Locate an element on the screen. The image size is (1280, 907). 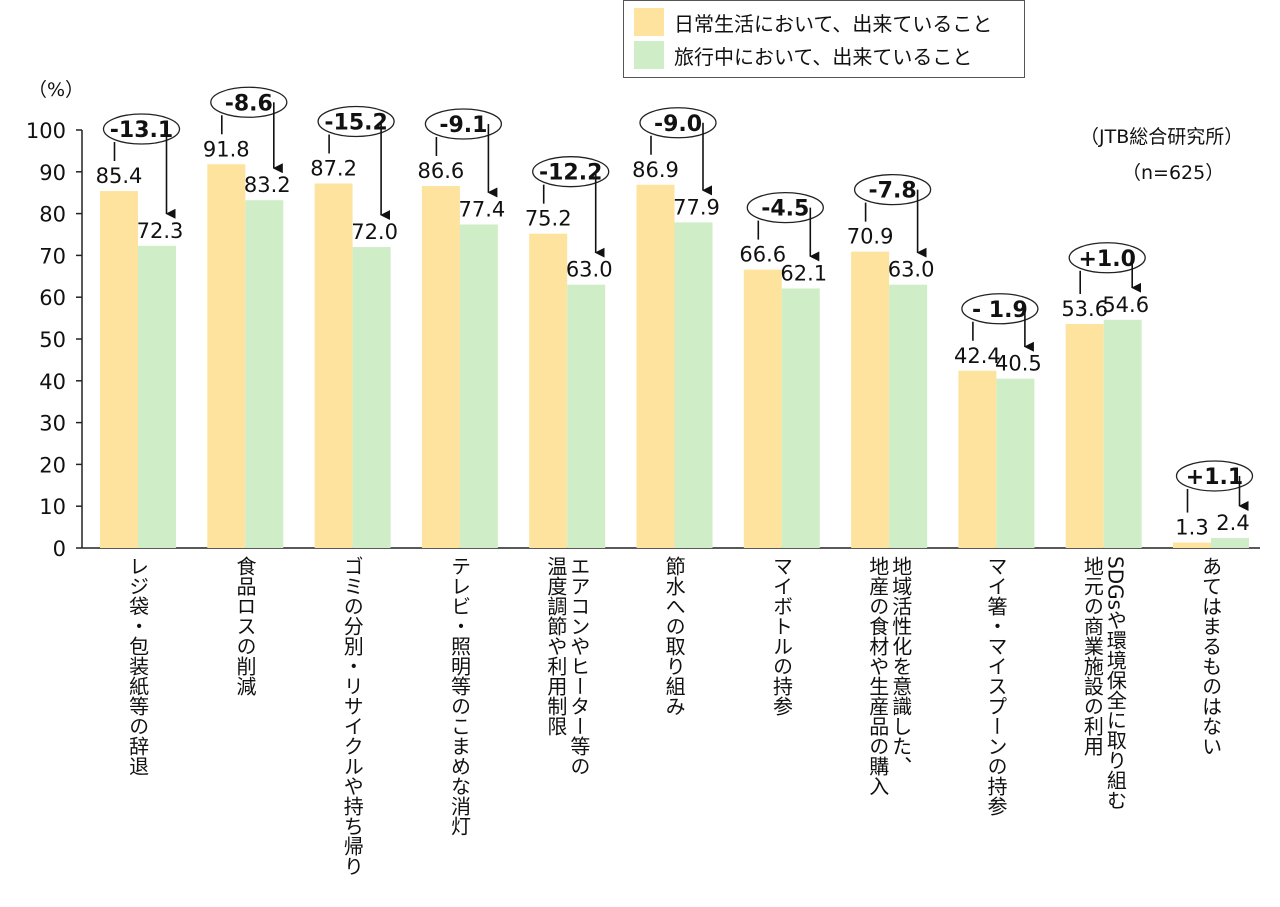
sample-size-note: （n=625） is located at coordinates (1173, 173).